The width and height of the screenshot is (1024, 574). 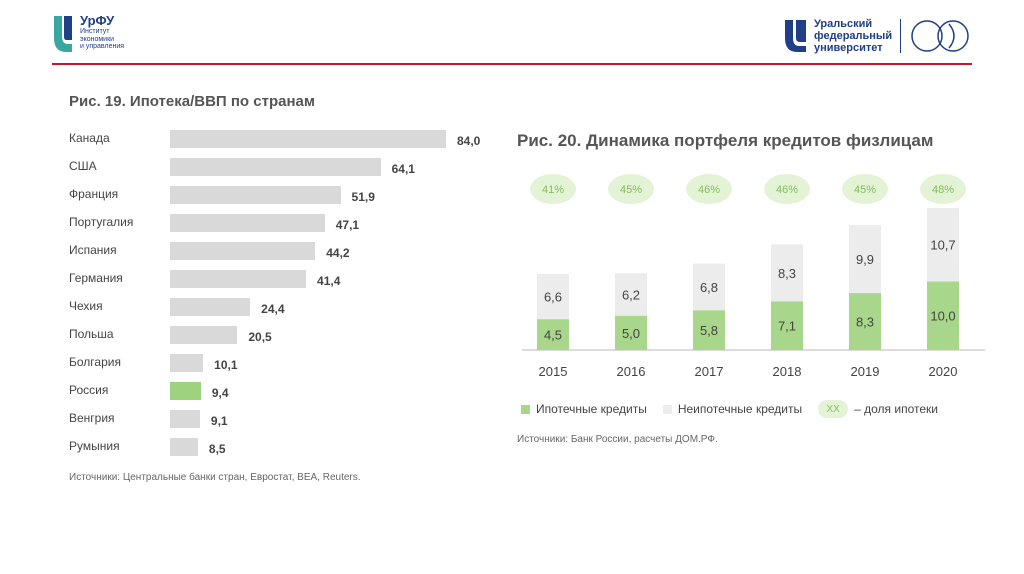 I want to click on mortgage-value-label: 5,0, so click(x=631, y=333).